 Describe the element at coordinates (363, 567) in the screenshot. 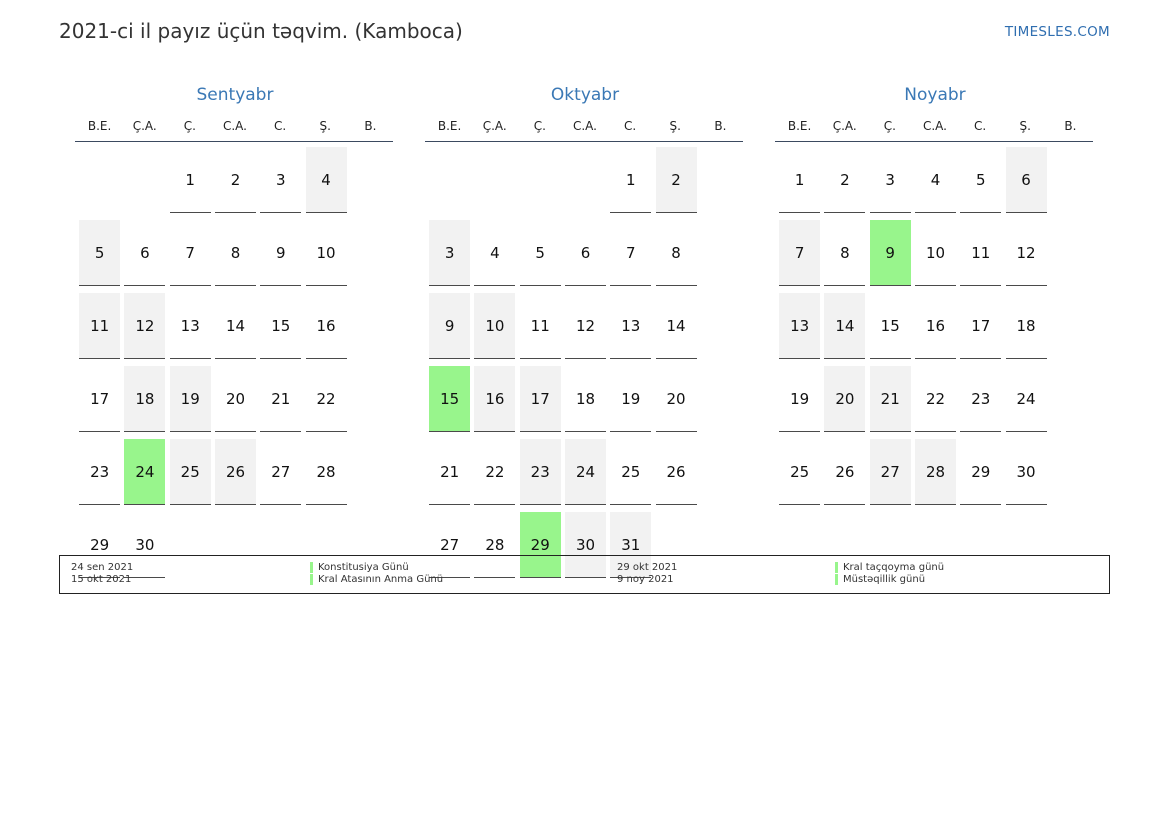

I see `legend-holiday-name: Konstitusiya Günü` at that location.